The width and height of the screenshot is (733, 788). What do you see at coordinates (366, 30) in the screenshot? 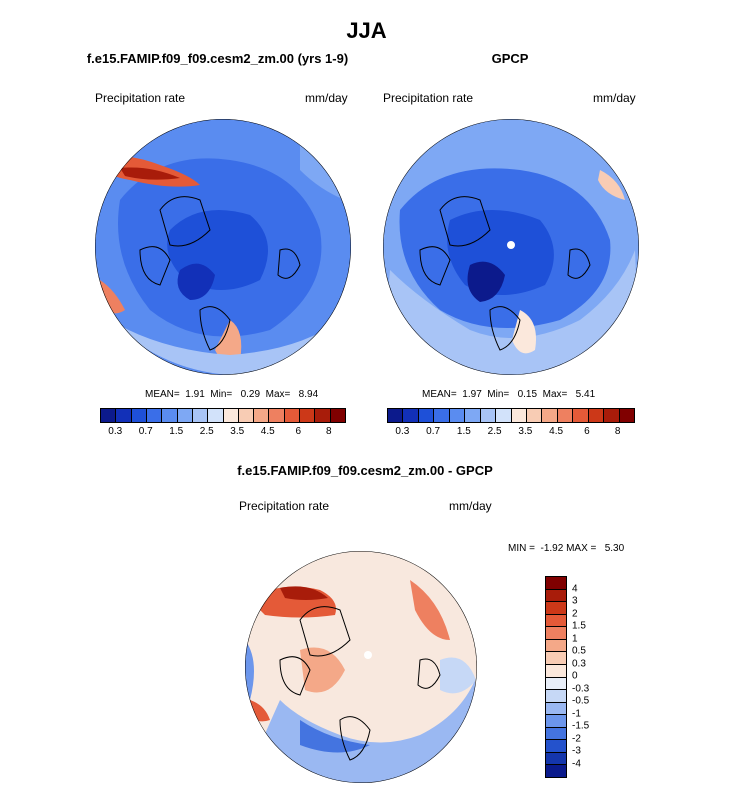
I see `figure-title: JJA` at bounding box center [366, 30].